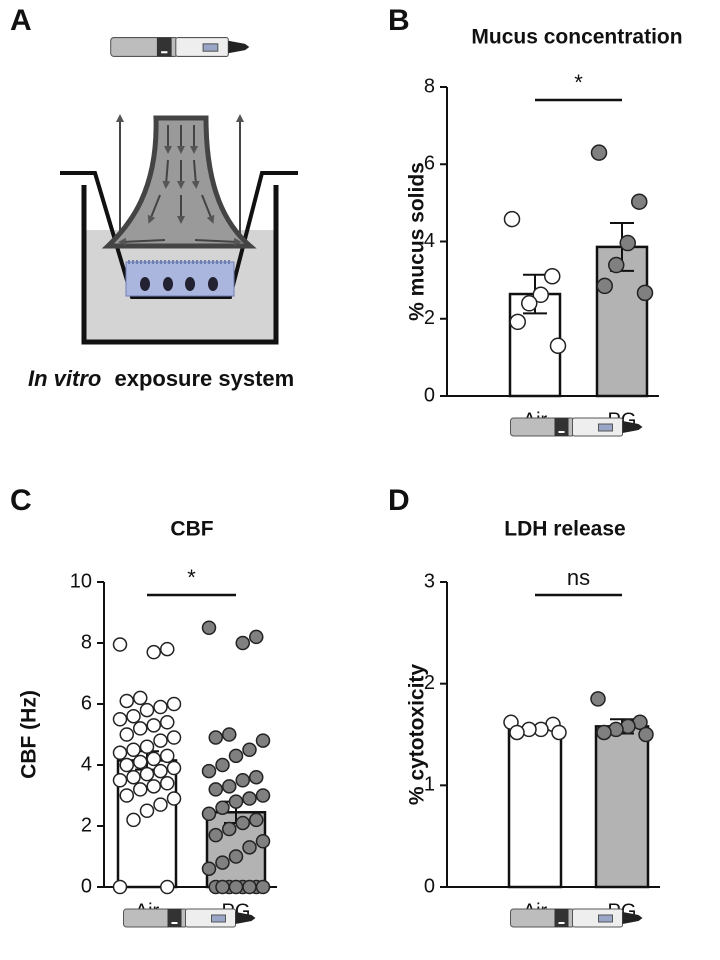 The width and height of the screenshot is (720, 960). What do you see at coordinates (202, 47) in the screenshot?
I see `device-tank` at bounding box center [202, 47].